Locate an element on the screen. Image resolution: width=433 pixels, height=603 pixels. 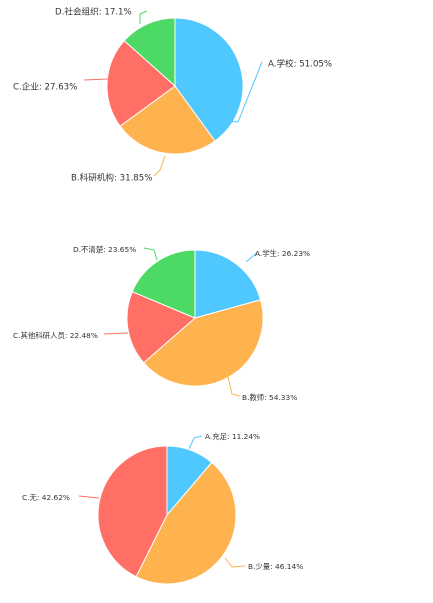
slice-label-2-4: D.不清楚: 23.65% is located at coordinates (104, 249).